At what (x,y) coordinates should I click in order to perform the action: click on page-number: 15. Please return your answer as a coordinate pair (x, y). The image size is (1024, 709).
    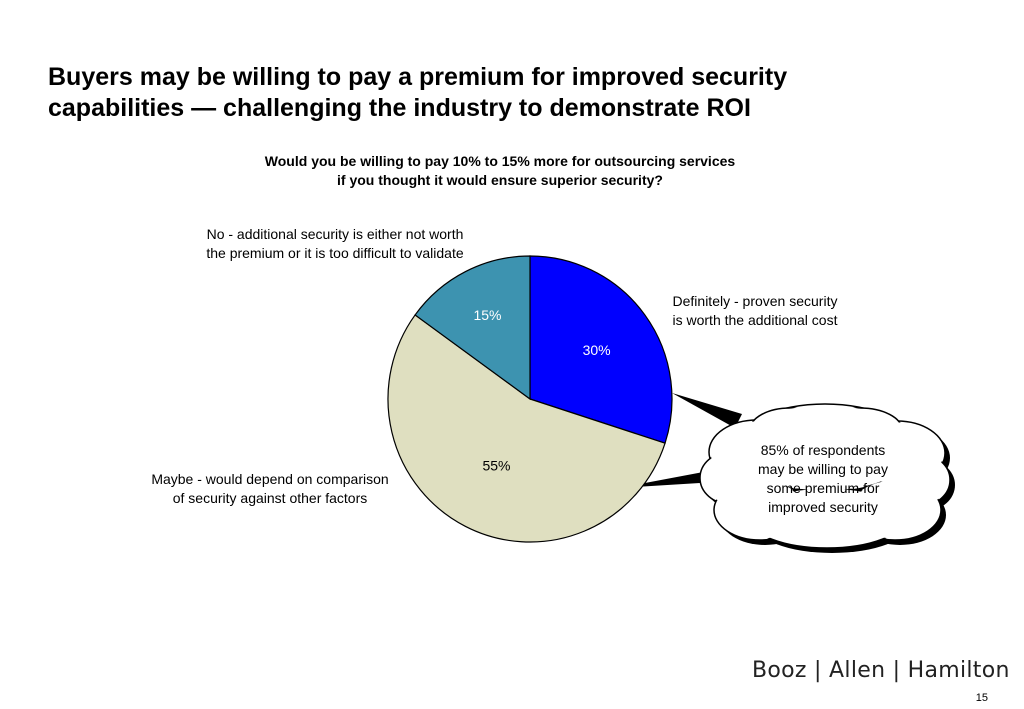
    Looking at the image, I should click on (981, 698).